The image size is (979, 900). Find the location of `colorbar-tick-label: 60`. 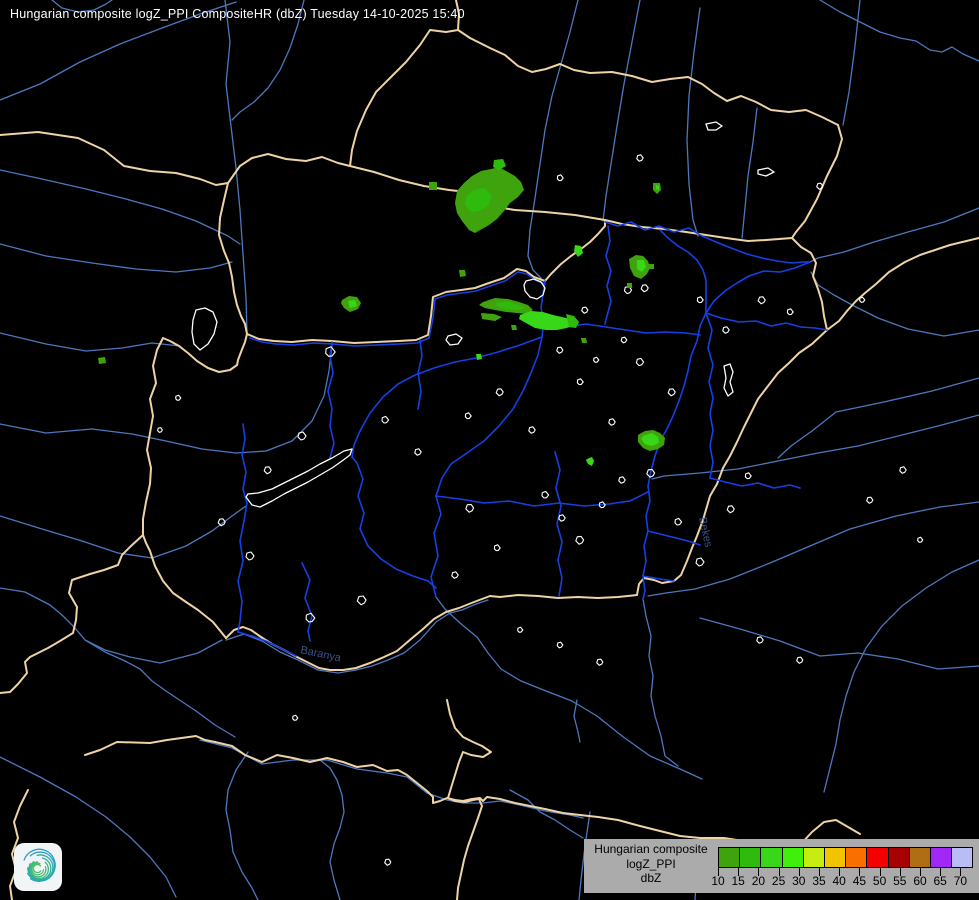

colorbar-tick-label: 60 is located at coordinates (920, 881).